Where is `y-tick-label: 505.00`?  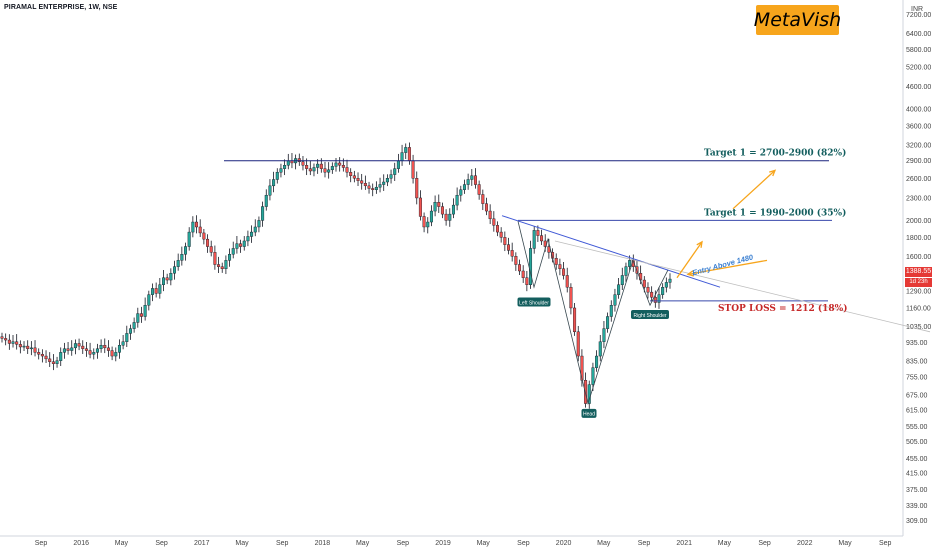 y-tick-label: 505.00 is located at coordinates (917, 442).